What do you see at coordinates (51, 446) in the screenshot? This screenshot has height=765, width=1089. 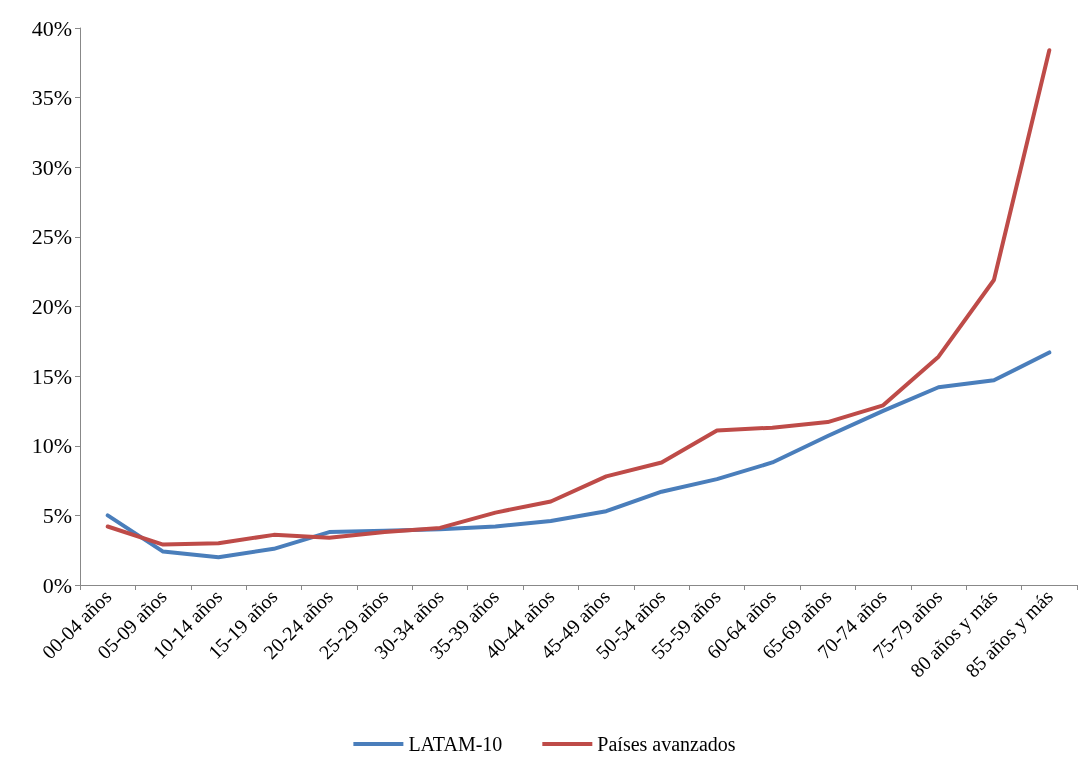 I see `y-tick-label: 10%` at bounding box center [51, 446].